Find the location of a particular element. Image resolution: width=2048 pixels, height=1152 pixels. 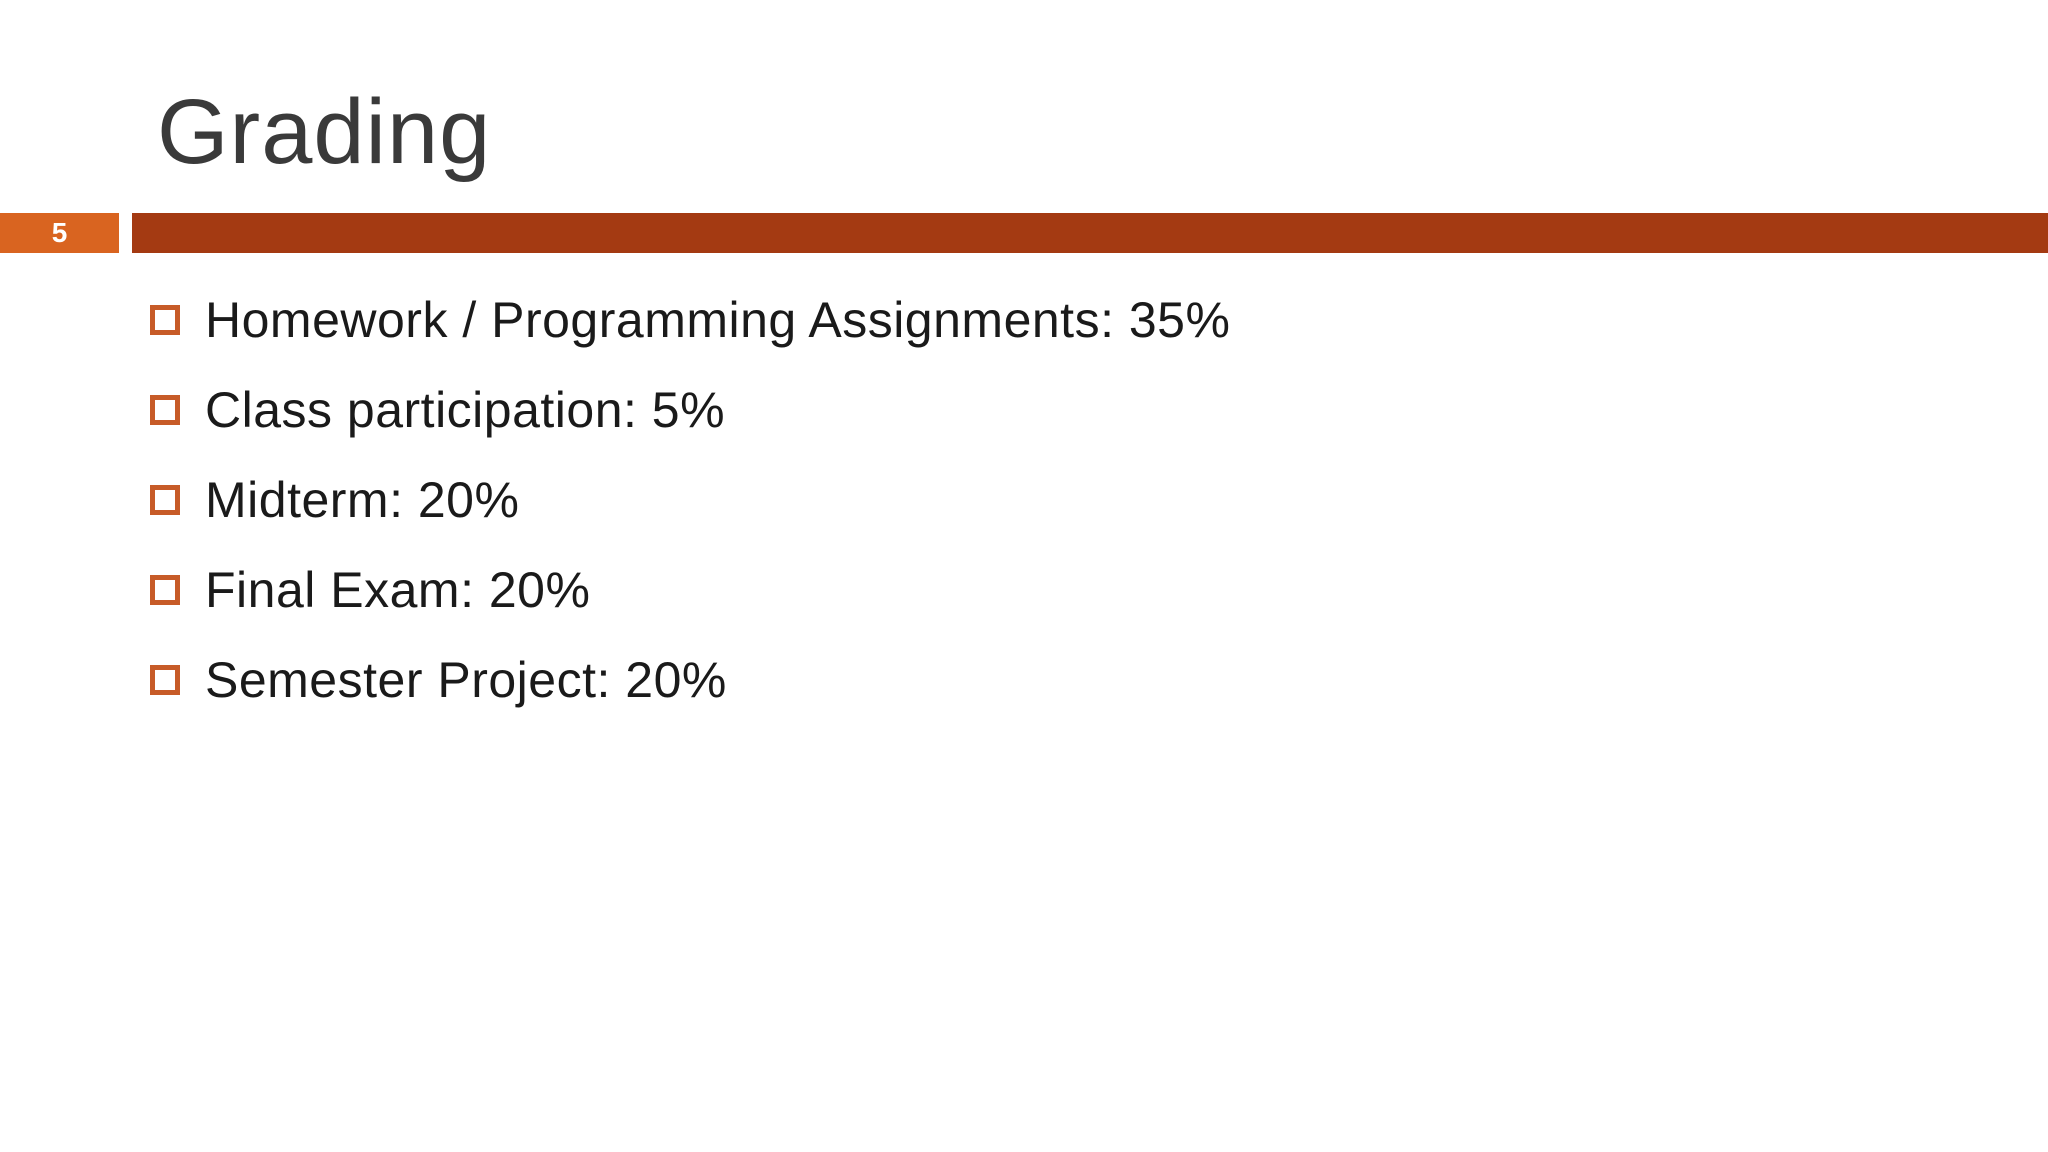

list-item: Final Exam: 20% is located at coordinates (690, 590).